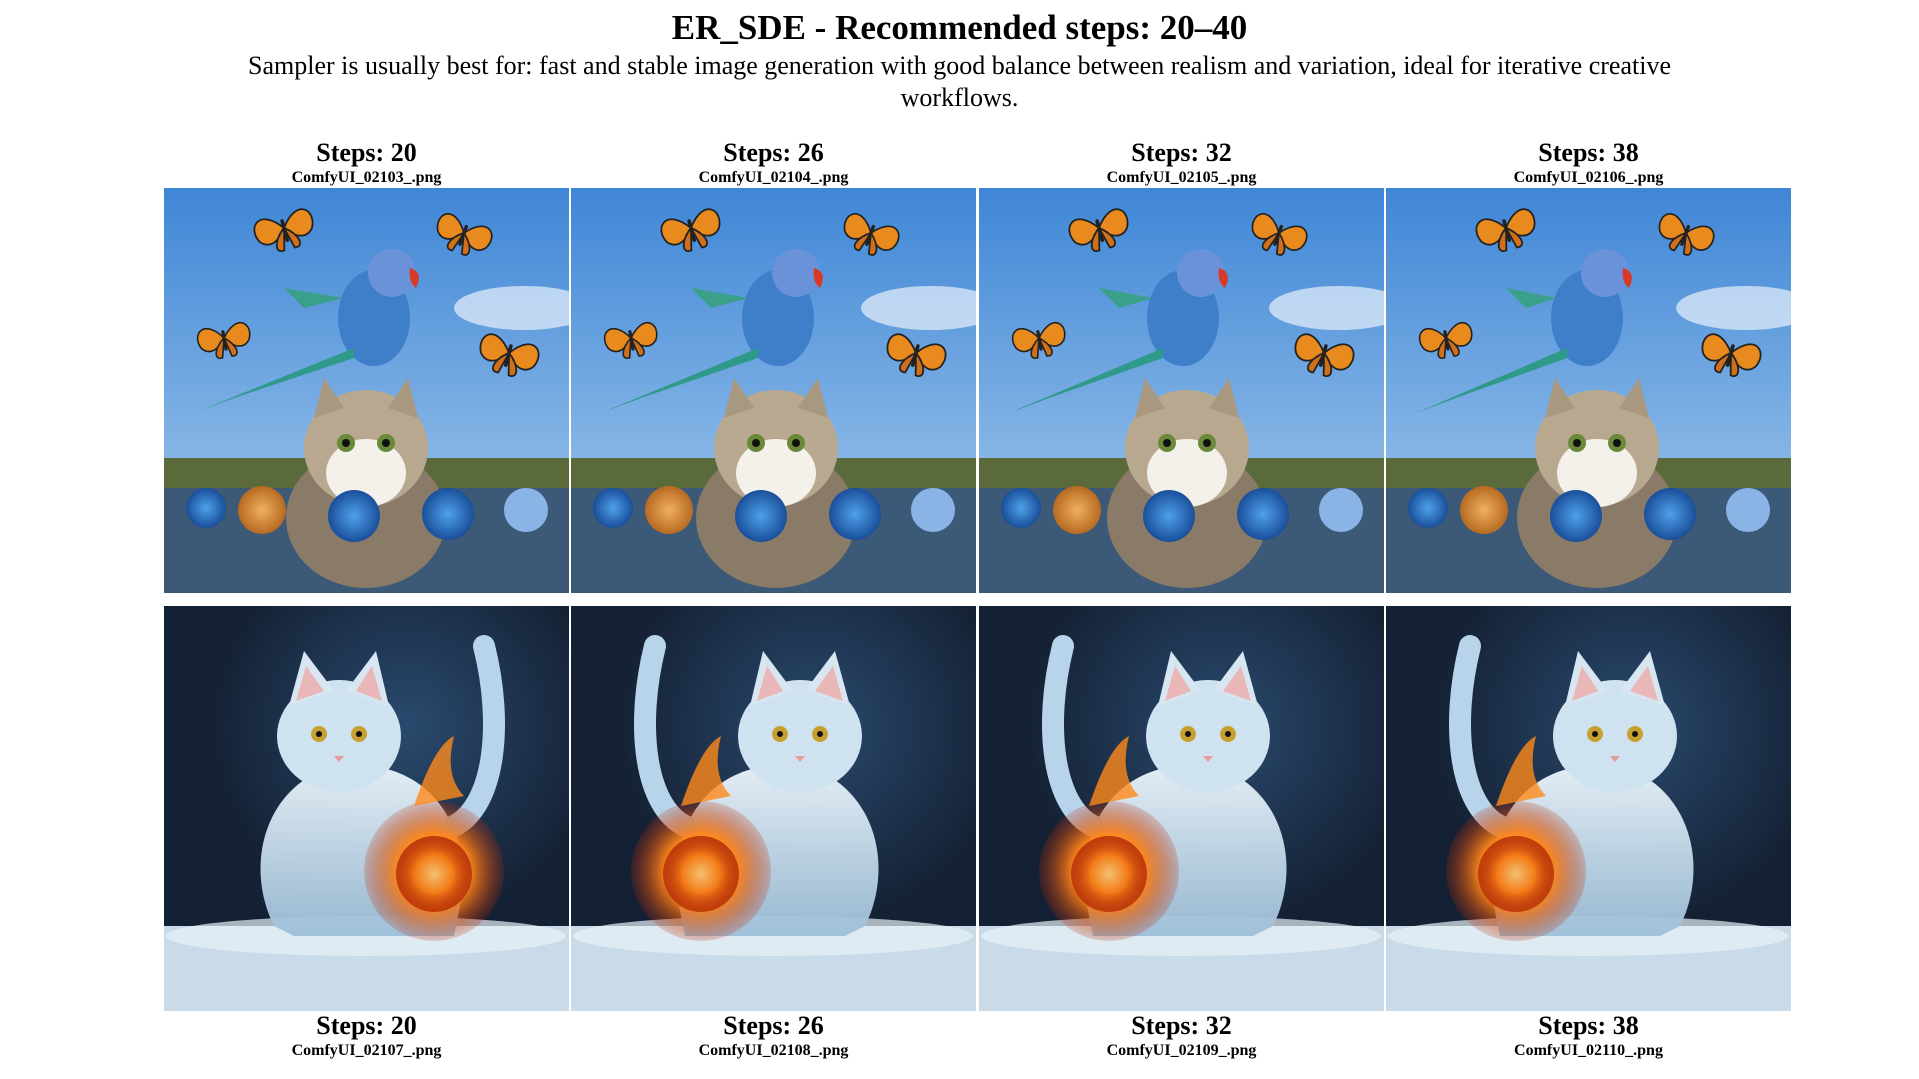  I want to click on grid-cell: Steps: 38 ComfyUI_02106_.png, so click(1588, 365).